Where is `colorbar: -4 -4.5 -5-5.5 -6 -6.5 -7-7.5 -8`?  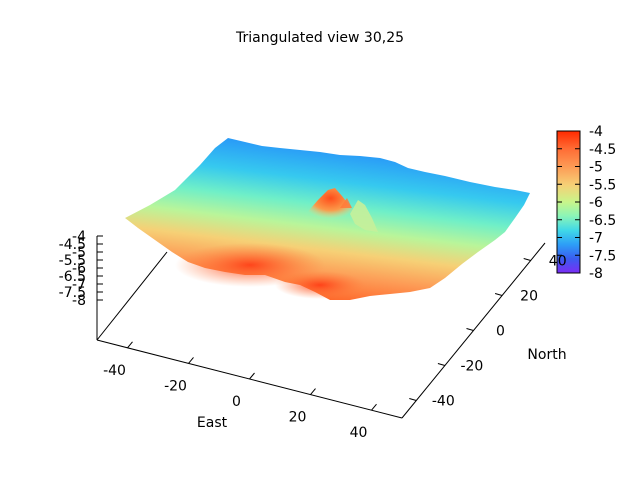
colorbar: -4 -4.5 -5-5.5 -6 -6.5 -7-7.5 -8 is located at coordinates (586, 203).